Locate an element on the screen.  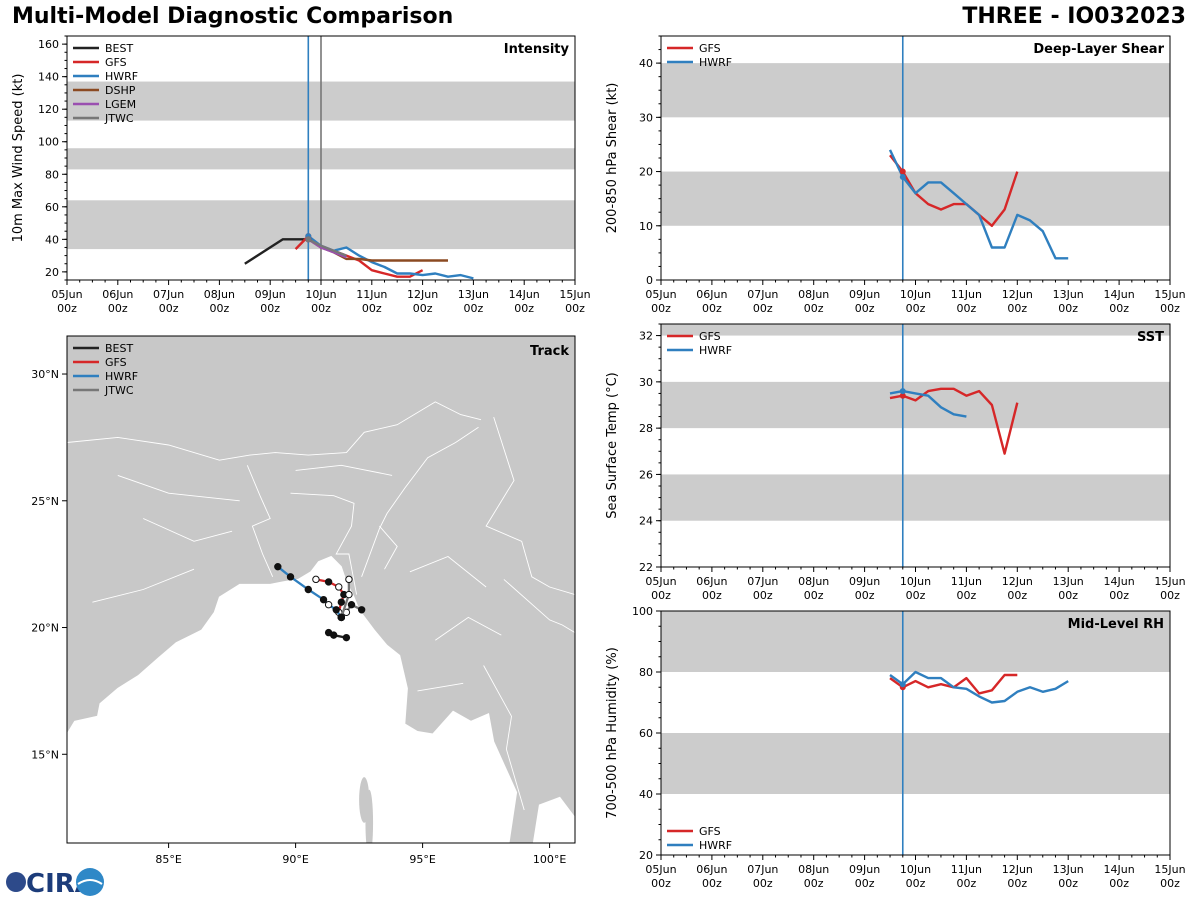
cira-logo-satellite-icon is located at coordinates (90, 882).